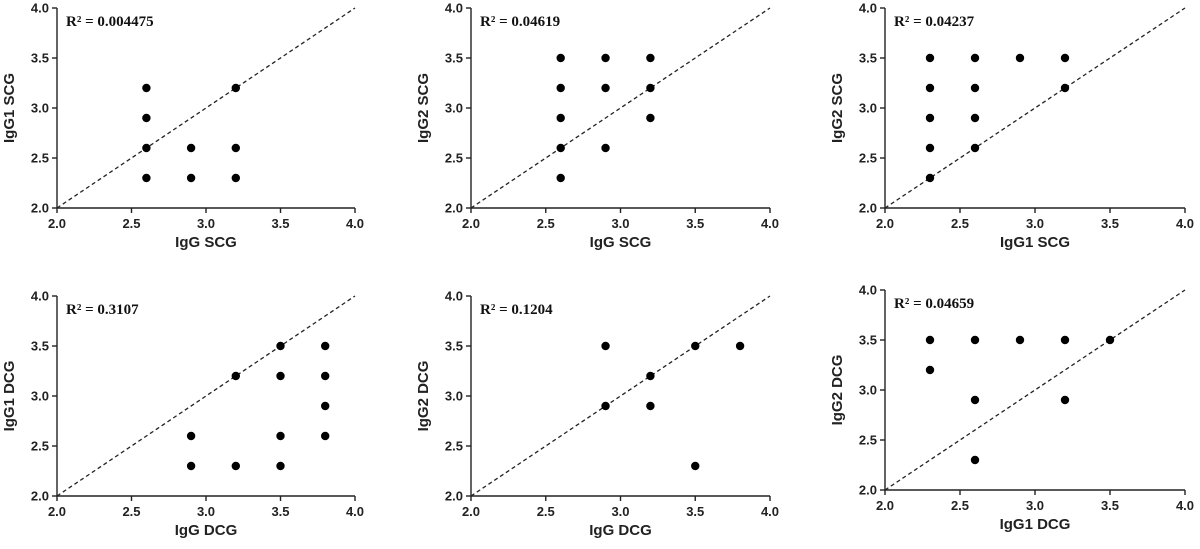 This screenshot has width=1200, height=549. Describe the element at coordinates (1035, 242) in the screenshot. I see `x-axis-title: IgG1 SCG` at that location.